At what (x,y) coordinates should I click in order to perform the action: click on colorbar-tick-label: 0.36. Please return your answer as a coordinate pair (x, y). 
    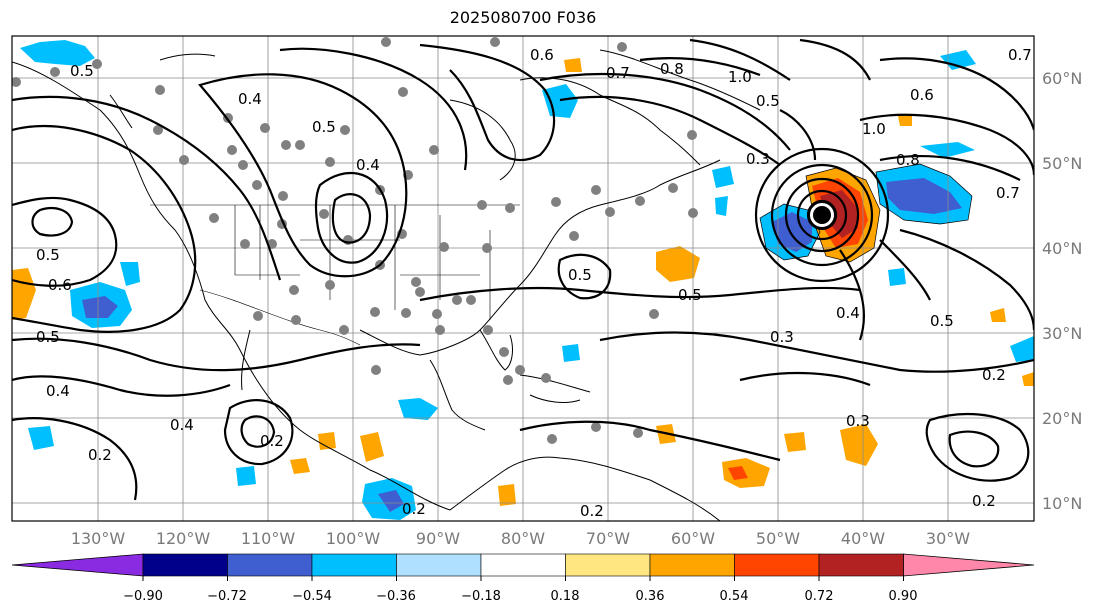
    Looking at the image, I should click on (650, 596).